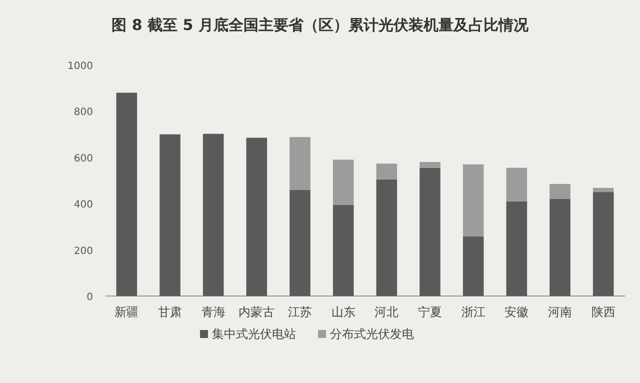  What do you see at coordinates (603, 312) in the screenshot?
I see `x-tick-label: 陕西` at bounding box center [603, 312].